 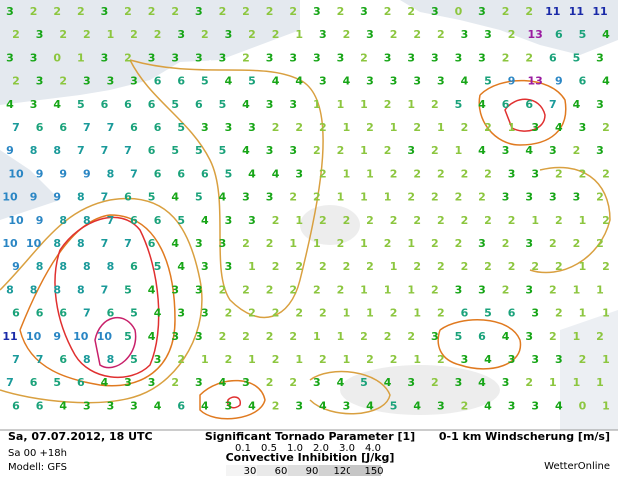 What do you see at coordinates (305, 460) in the screenshot?
I see `legend: 0.1 0.5 1.0 2.0 3.0 4.0 30 60 90 120 150` at bounding box center [305, 460].